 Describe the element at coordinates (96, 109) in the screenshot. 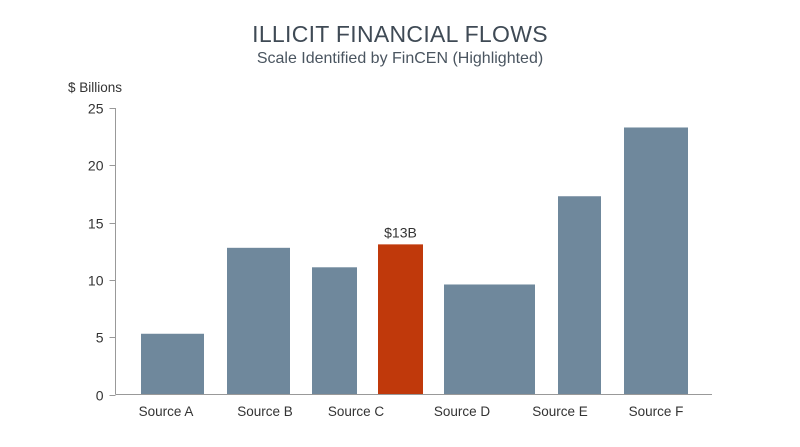

I see `y-tick-label: 25` at that location.